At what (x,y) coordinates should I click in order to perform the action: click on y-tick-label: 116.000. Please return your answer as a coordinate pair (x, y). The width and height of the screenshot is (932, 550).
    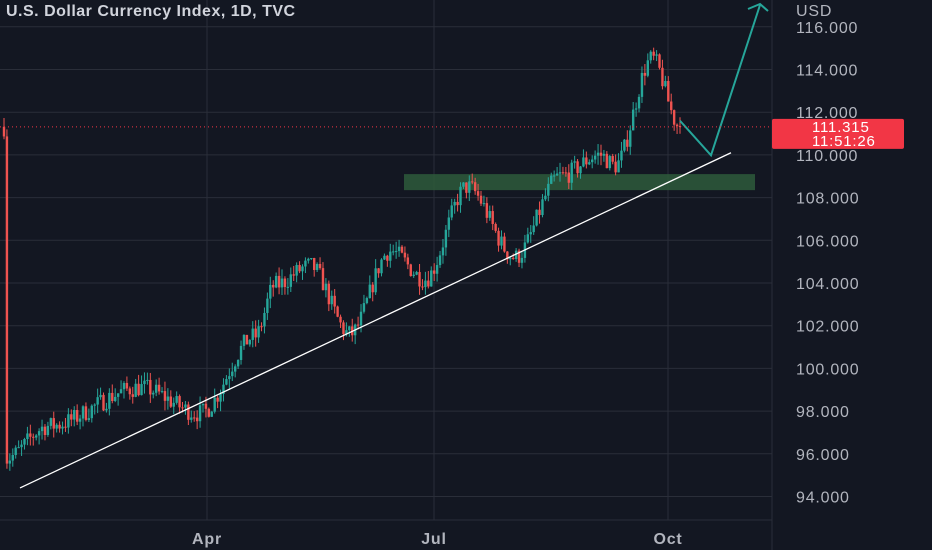
    Looking at the image, I should click on (827, 28).